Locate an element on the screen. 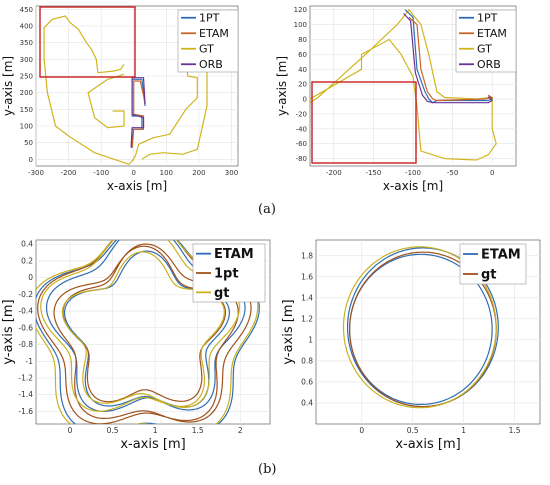 Image resolution: width=550 pixels, height=485 pixels. x-tick-label: 300 is located at coordinates (231, 173).